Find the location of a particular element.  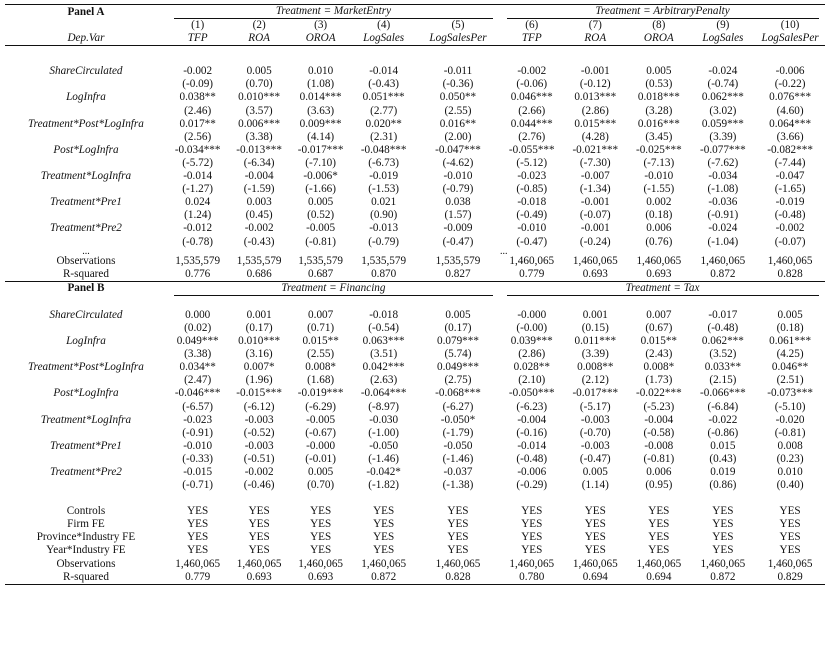

value-cell: (-1.04) is located at coordinates (723, 241).